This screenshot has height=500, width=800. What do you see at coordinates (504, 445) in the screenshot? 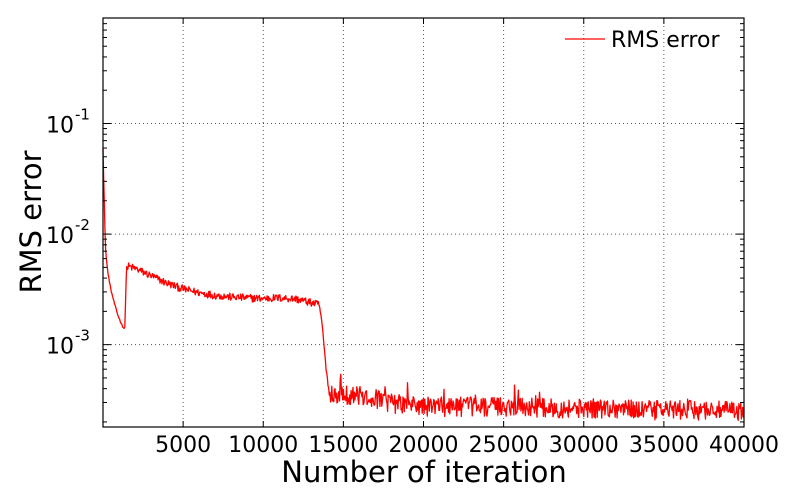
I see `x-tick-label: 25000` at bounding box center [504, 445].